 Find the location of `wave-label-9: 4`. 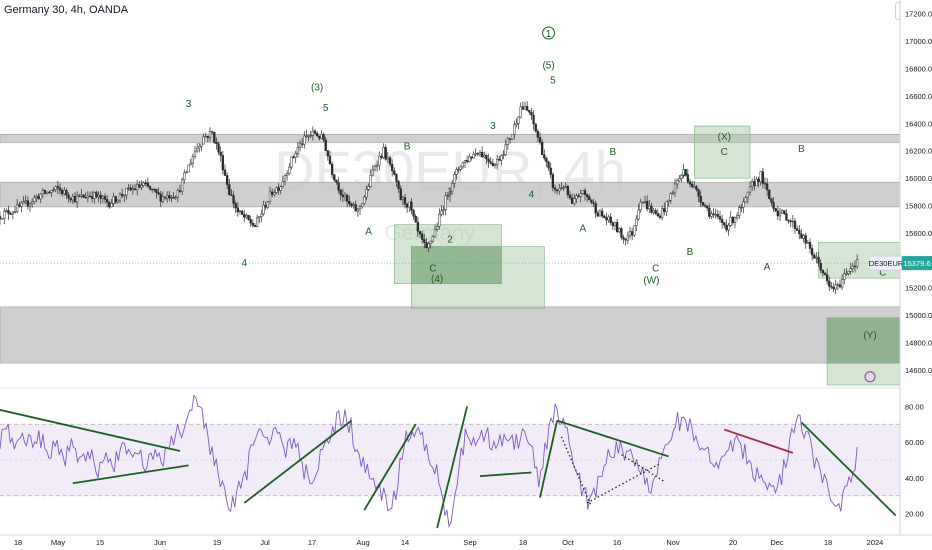

wave-label-9: 4 is located at coordinates (245, 263).